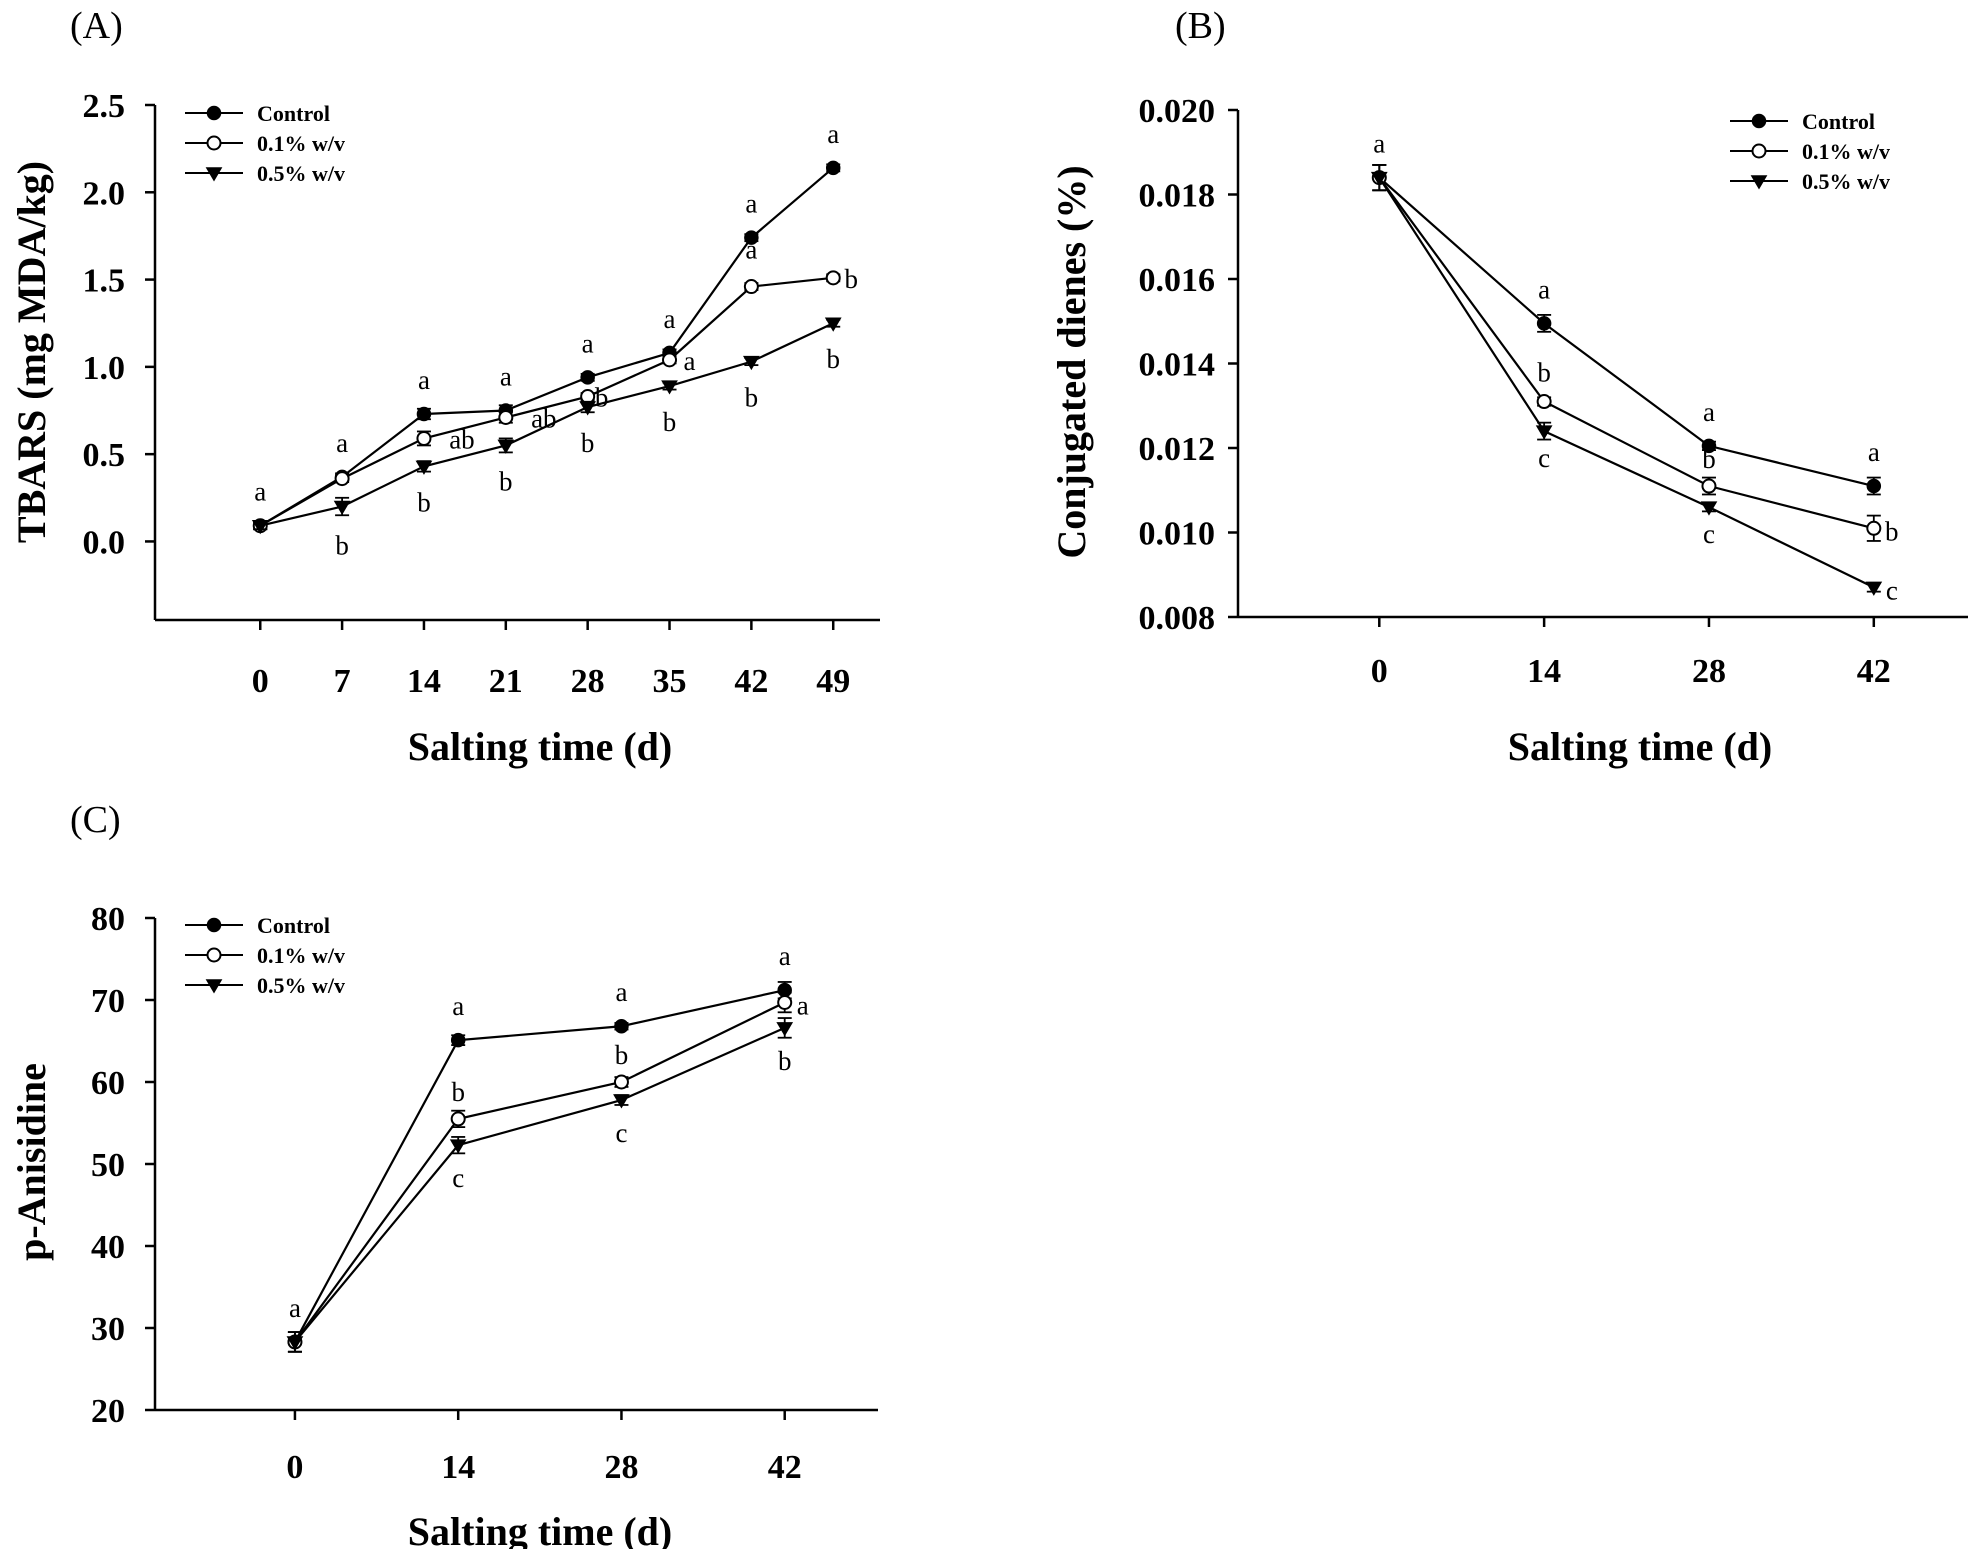  I want to click on series-3: c c b, so click(540, 1185).